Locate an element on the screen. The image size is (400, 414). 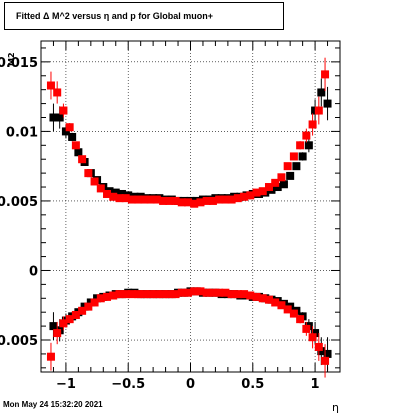
x-tick-label: 0 is located at coordinates (190, 384).